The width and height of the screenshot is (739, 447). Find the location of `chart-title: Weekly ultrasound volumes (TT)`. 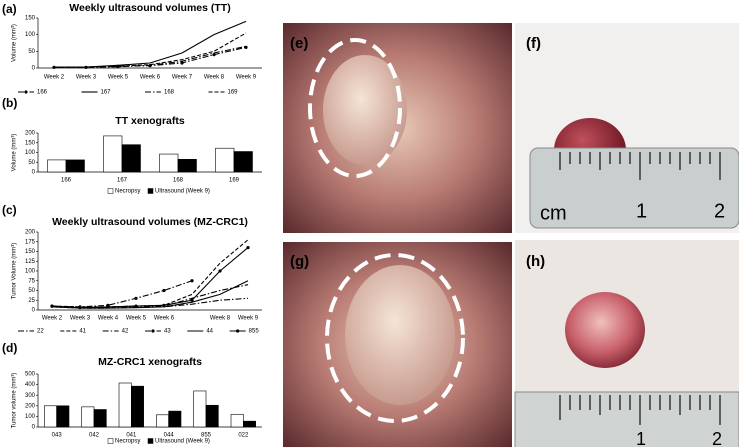

chart-title: Weekly ultrasound volumes (TT) is located at coordinates (149, 8).